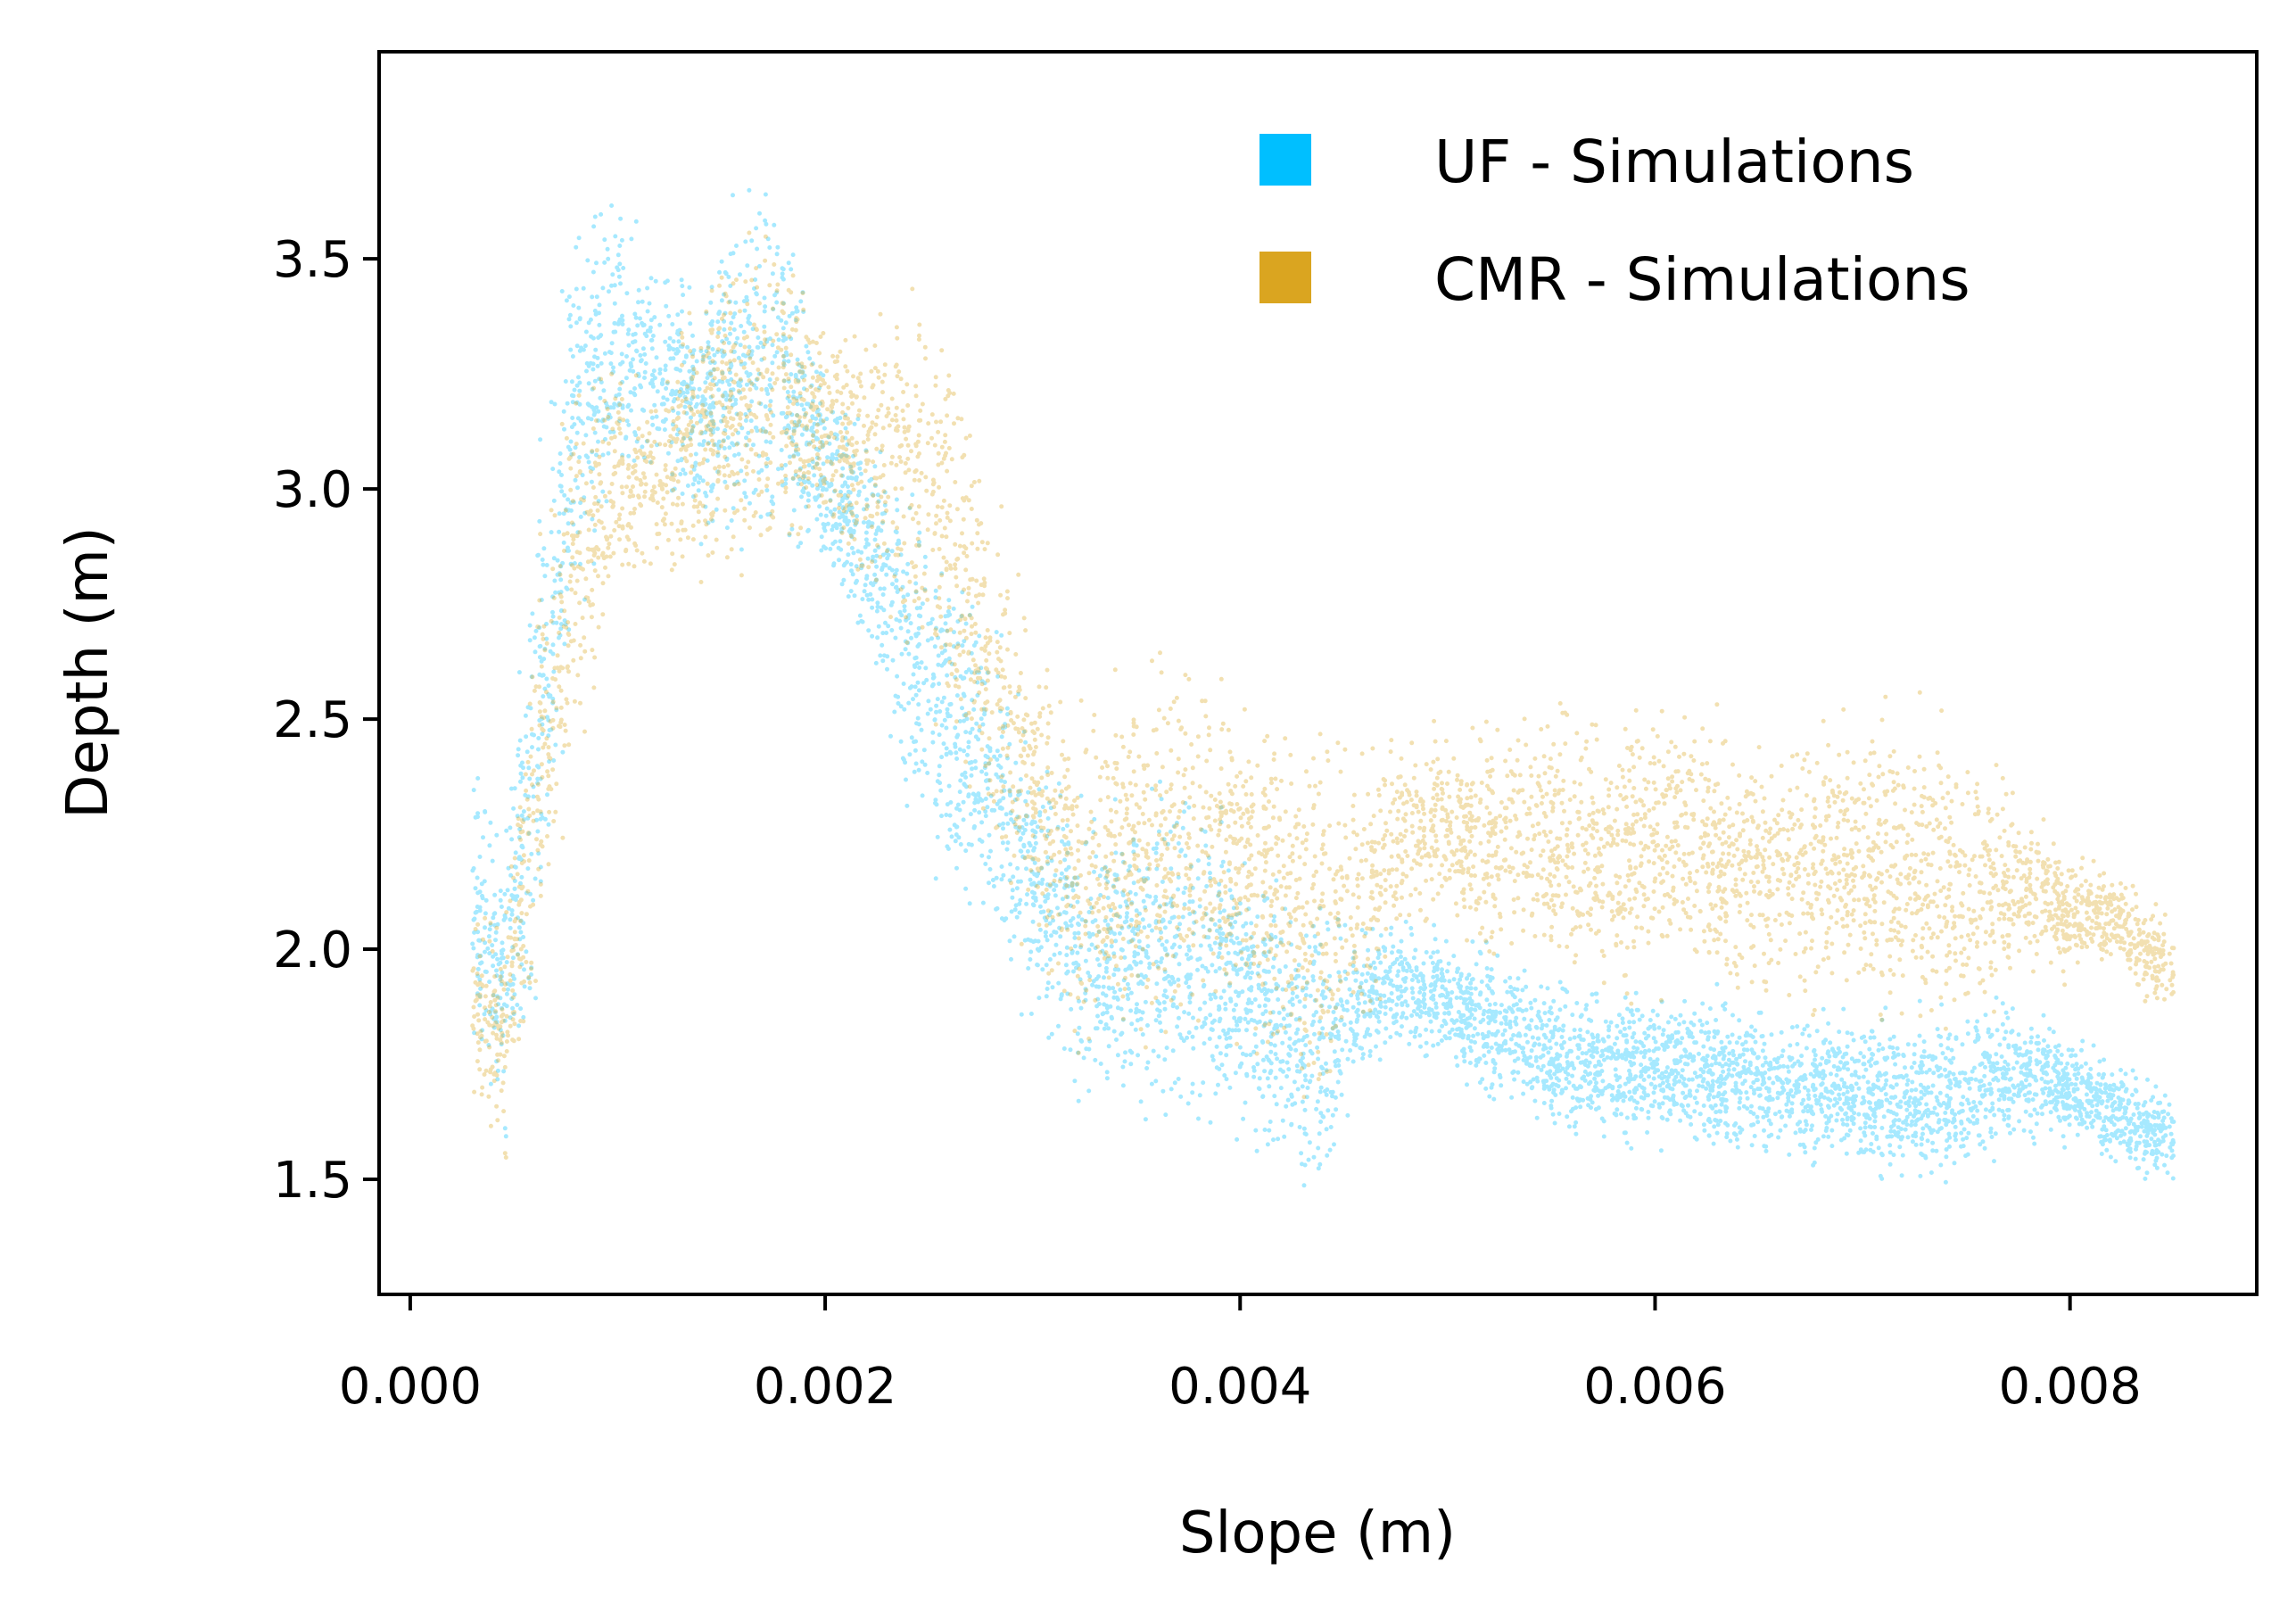 The width and height of the screenshot is (2296, 1620). What do you see at coordinates (1614, 221) in the screenshot?
I see `legend: UF - Simulations CMR - Simulations` at bounding box center [1614, 221].